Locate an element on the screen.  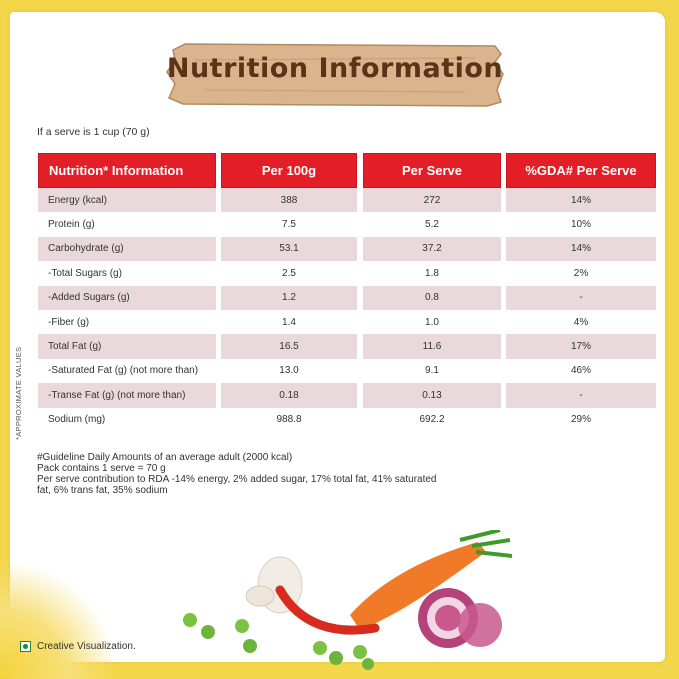
table-column-gda: %GDA# Per Serve 14% 10% 14% 2% -4% 17% 46% -29% is located at coordinates (581, 292).